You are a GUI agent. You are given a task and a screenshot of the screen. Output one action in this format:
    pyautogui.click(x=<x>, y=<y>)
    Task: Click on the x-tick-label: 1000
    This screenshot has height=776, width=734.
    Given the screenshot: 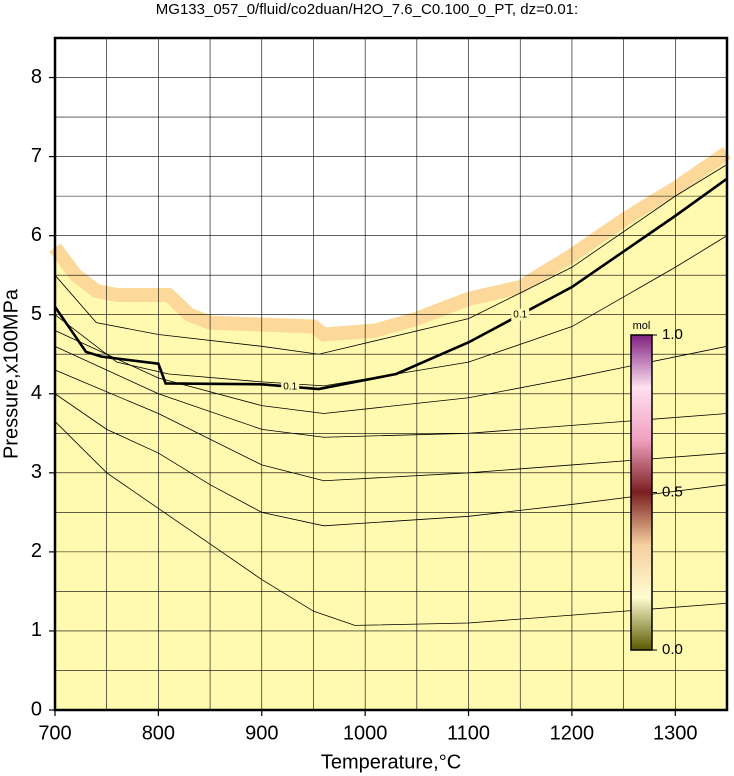 What is the action you would take?
    pyautogui.click(x=365, y=733)
    